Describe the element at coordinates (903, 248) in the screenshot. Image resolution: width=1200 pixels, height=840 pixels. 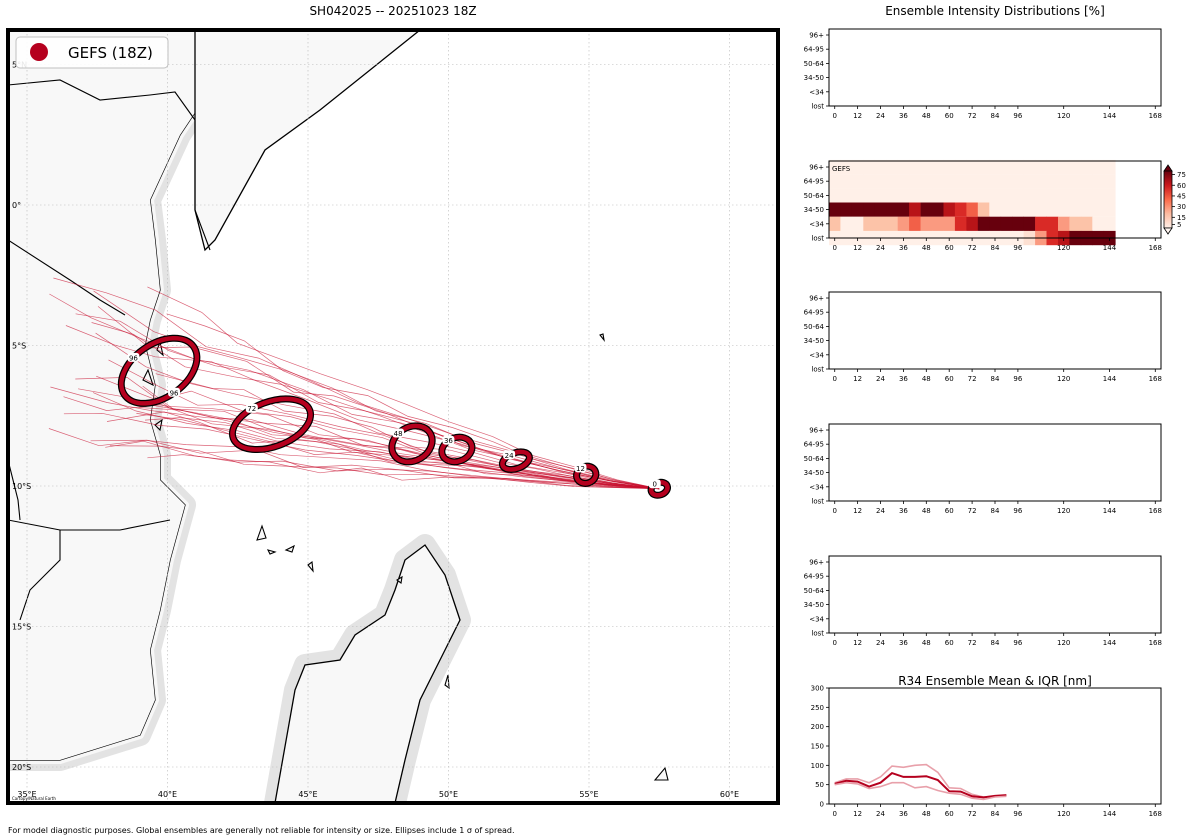
I see `x-tick-label: 36` at that location.